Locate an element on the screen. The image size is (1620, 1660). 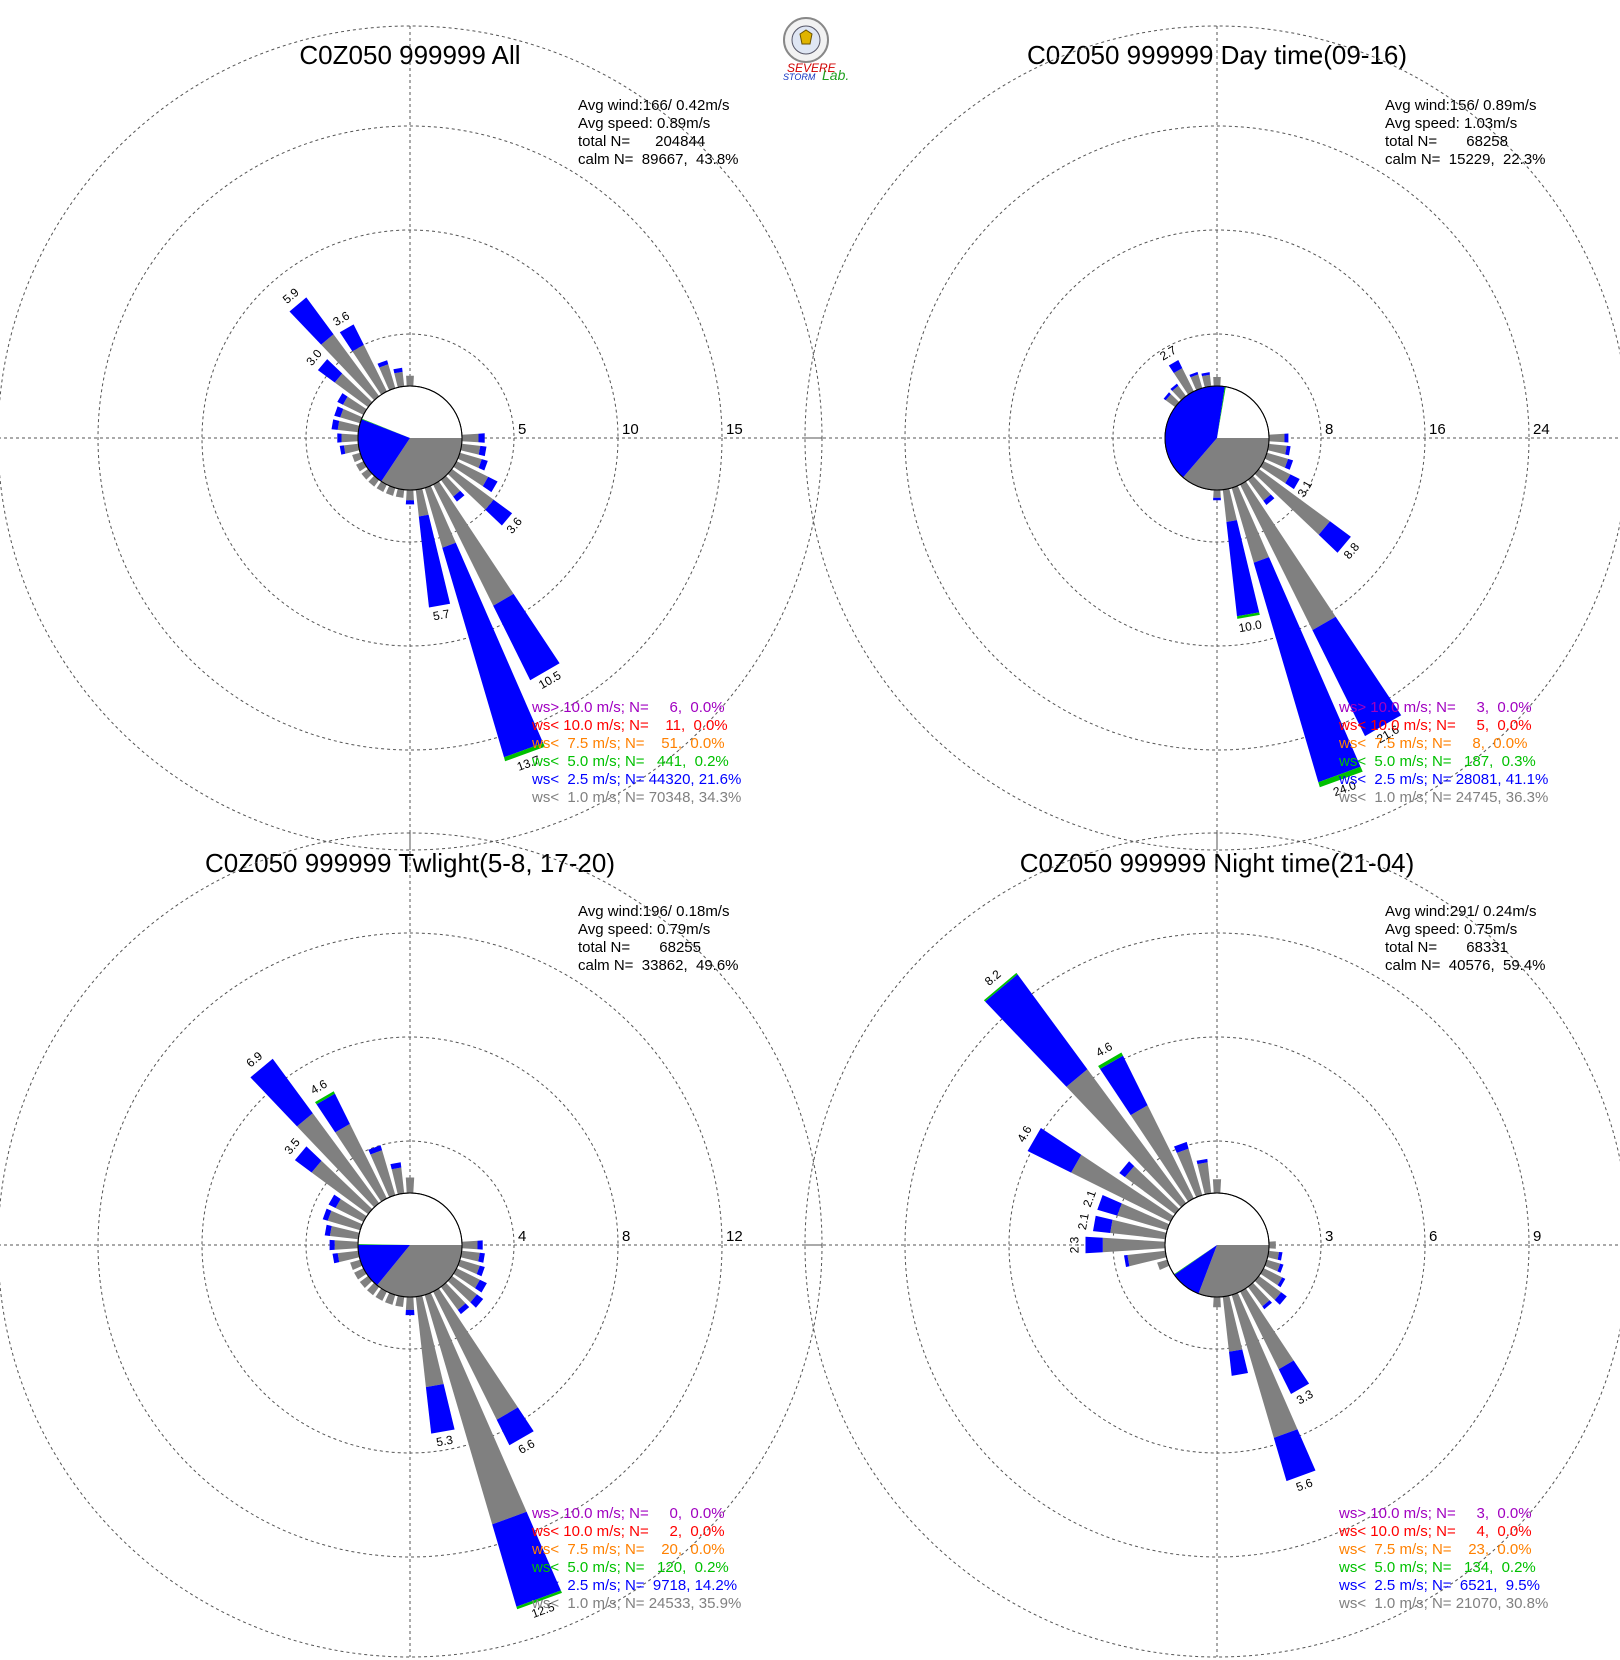
legend-entry: ws< 2.5 m/s; N= 44320, 21.6% is located at coordinates (636, 779).